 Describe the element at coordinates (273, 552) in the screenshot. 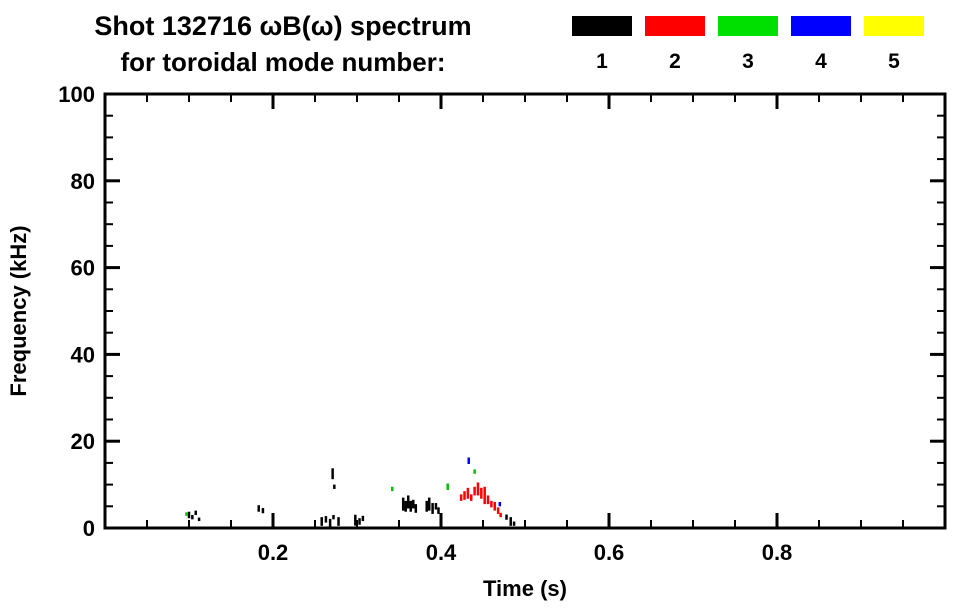

I see `svg-text: 0.2` at that location.